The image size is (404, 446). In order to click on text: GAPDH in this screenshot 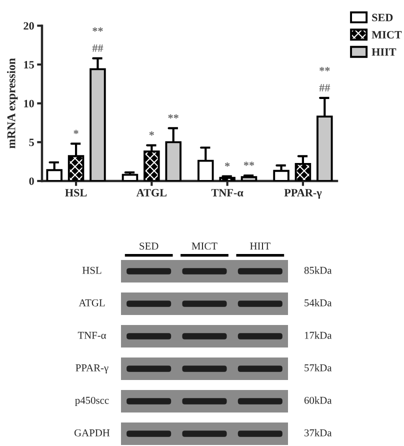, I will do `click(92, 432)`.